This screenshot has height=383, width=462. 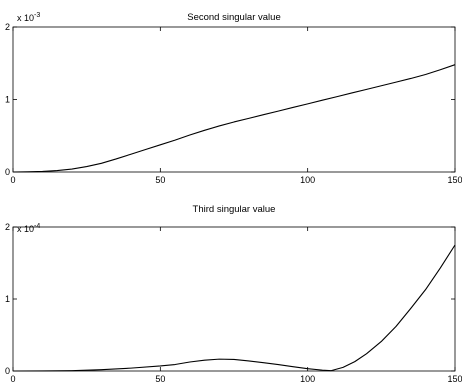 I want to click on y-multiplier-label: x 10-3, so click(x=28, y=17).